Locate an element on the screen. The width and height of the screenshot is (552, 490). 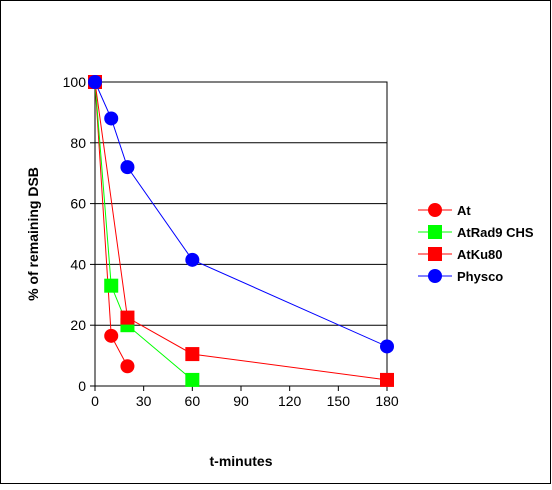
x-tick-label: 60 is located at coordinates (193, 401).